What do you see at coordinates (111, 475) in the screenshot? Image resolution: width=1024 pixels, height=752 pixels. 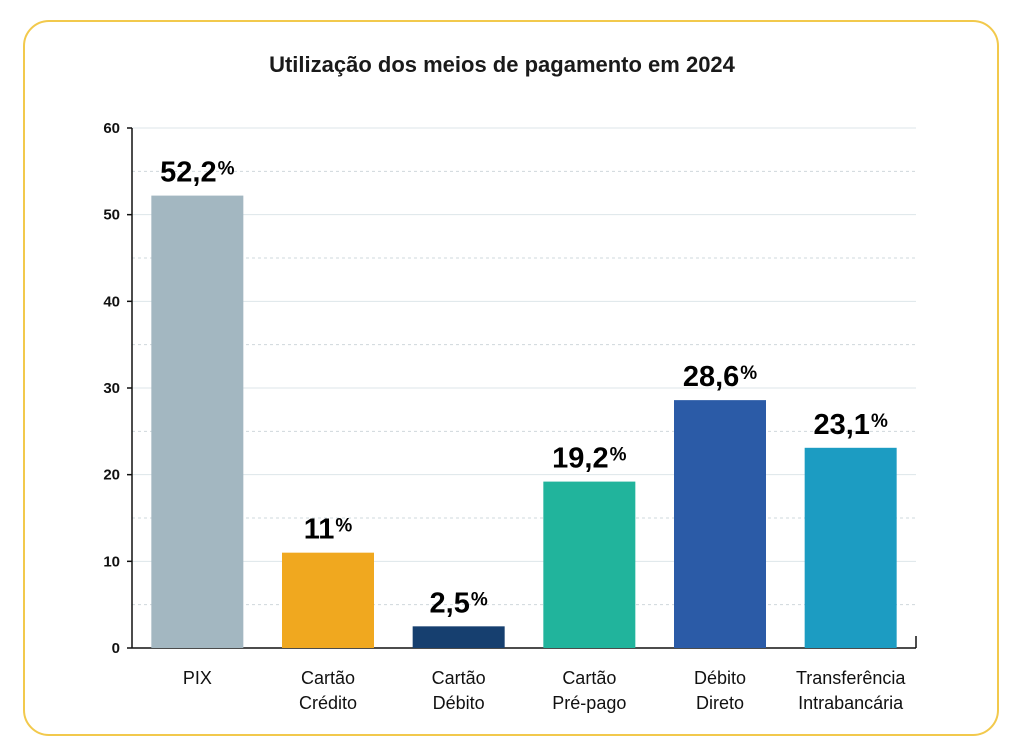 I see `y-tick-label: 20` at bounding box center [111, 475].